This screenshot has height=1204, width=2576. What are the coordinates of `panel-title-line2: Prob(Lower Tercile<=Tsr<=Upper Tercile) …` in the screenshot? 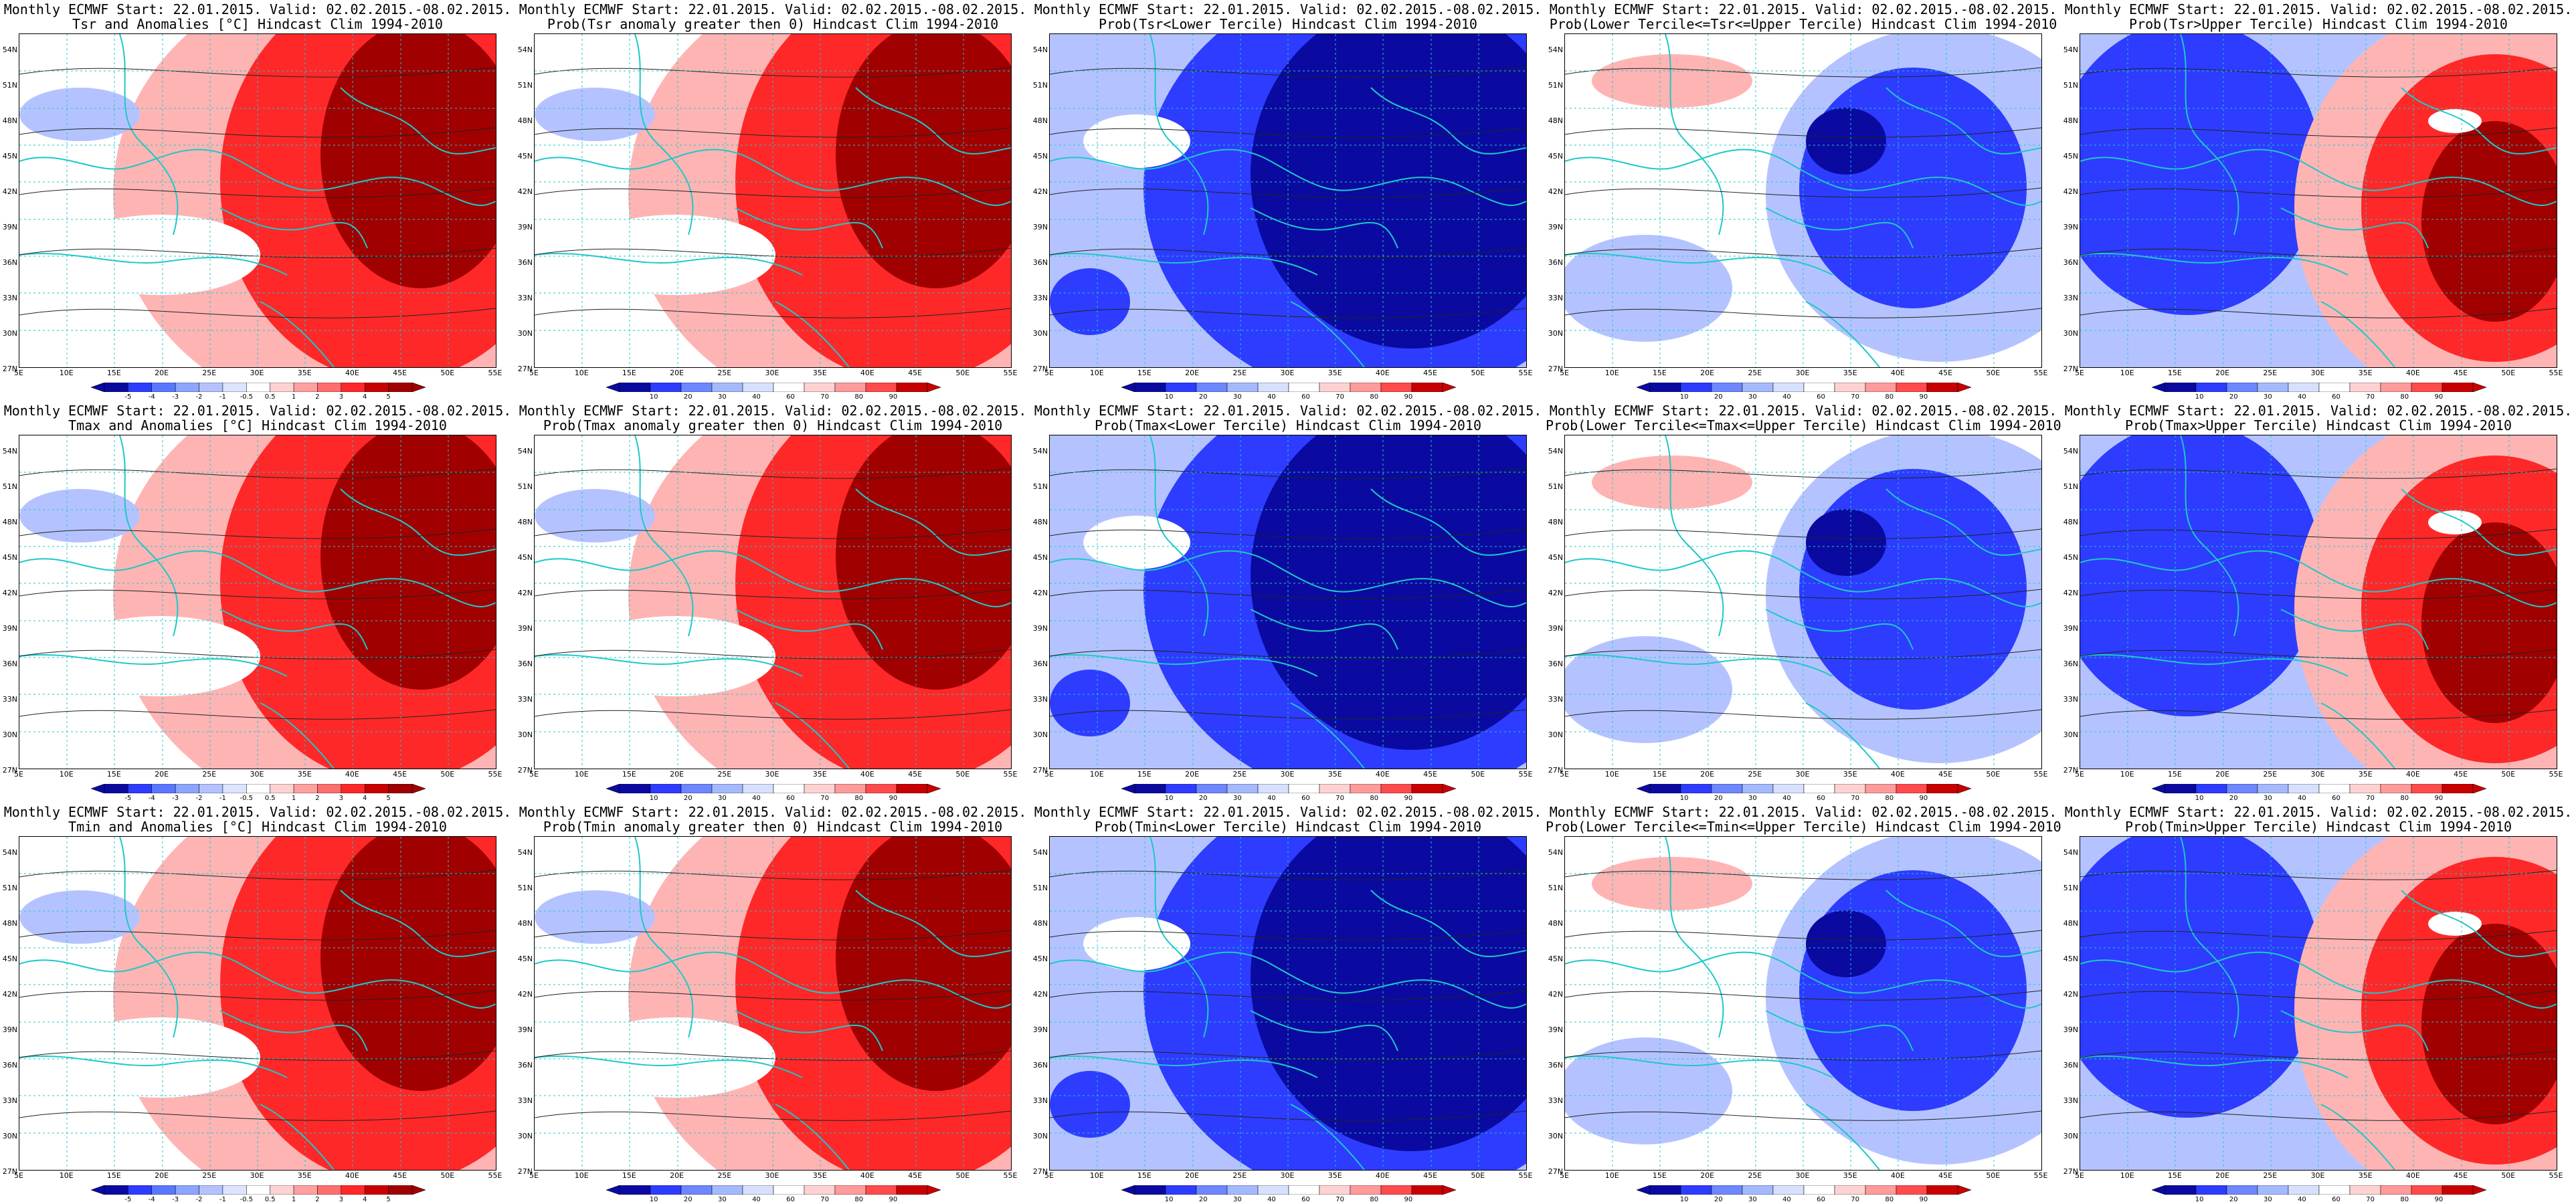 It's located at (1803, 24).